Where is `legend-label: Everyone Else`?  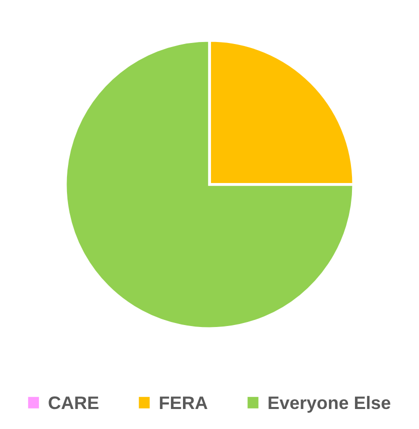 legend-label: Everyone Else is located at coordinates (329, 404).